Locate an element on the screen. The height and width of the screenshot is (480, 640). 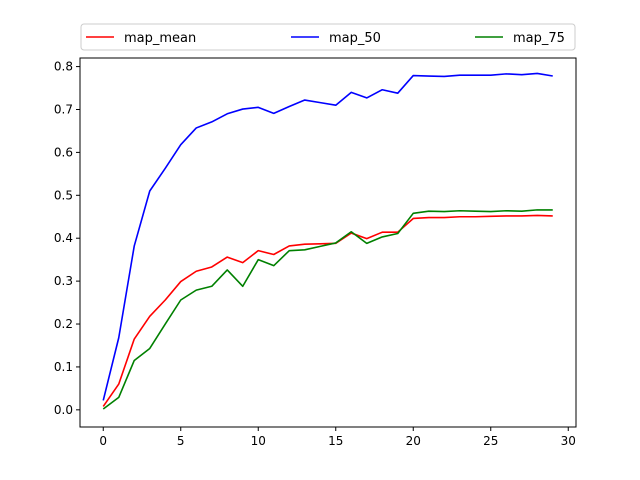
y-tick-label: 0.0 is located at coordinates (63, 410).